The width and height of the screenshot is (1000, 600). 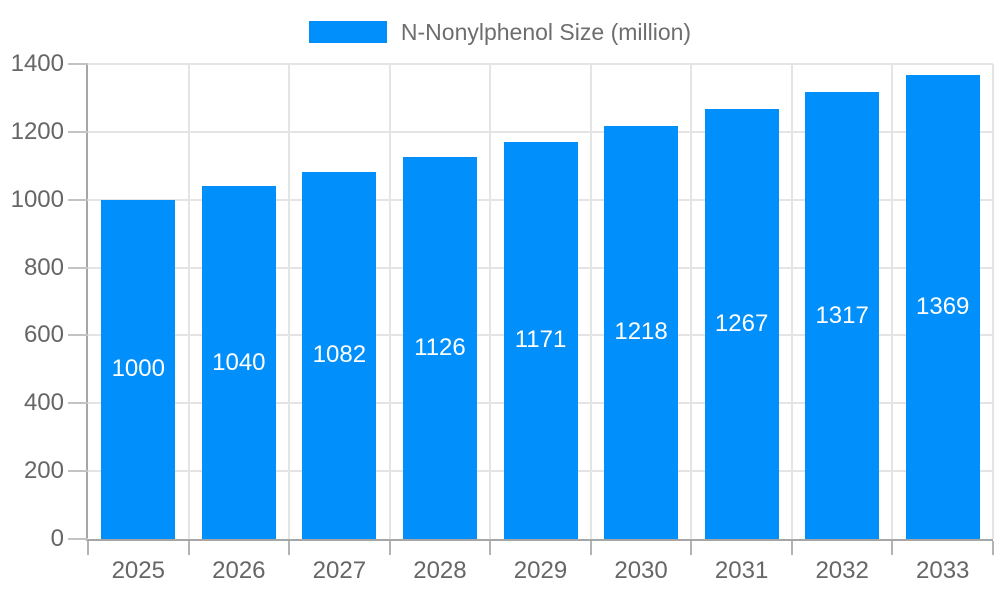 I want to click on bar-value-label-2030: 1218, so click(x=641, y=332).